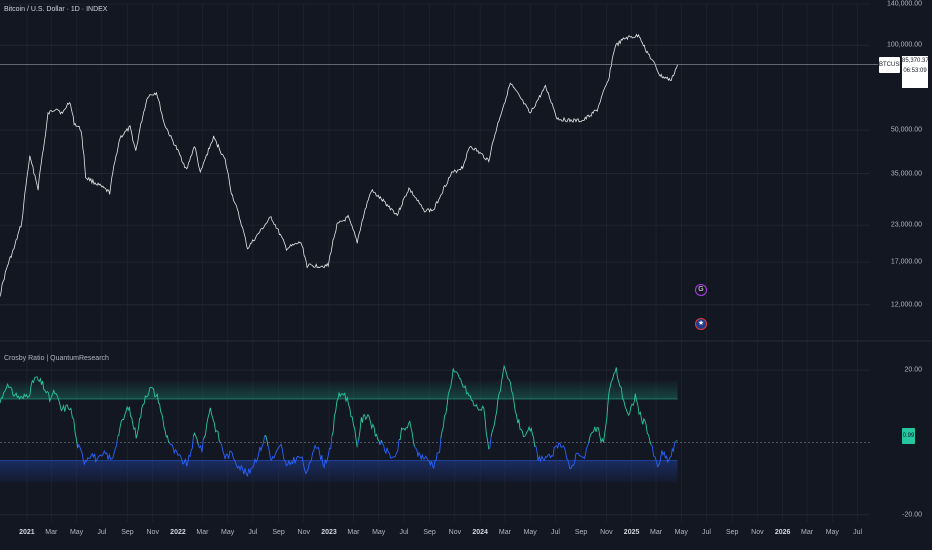 This screenshot has width=932, height=550. I want to click on price-tick-label: 140,000.00, so click(904, 4).